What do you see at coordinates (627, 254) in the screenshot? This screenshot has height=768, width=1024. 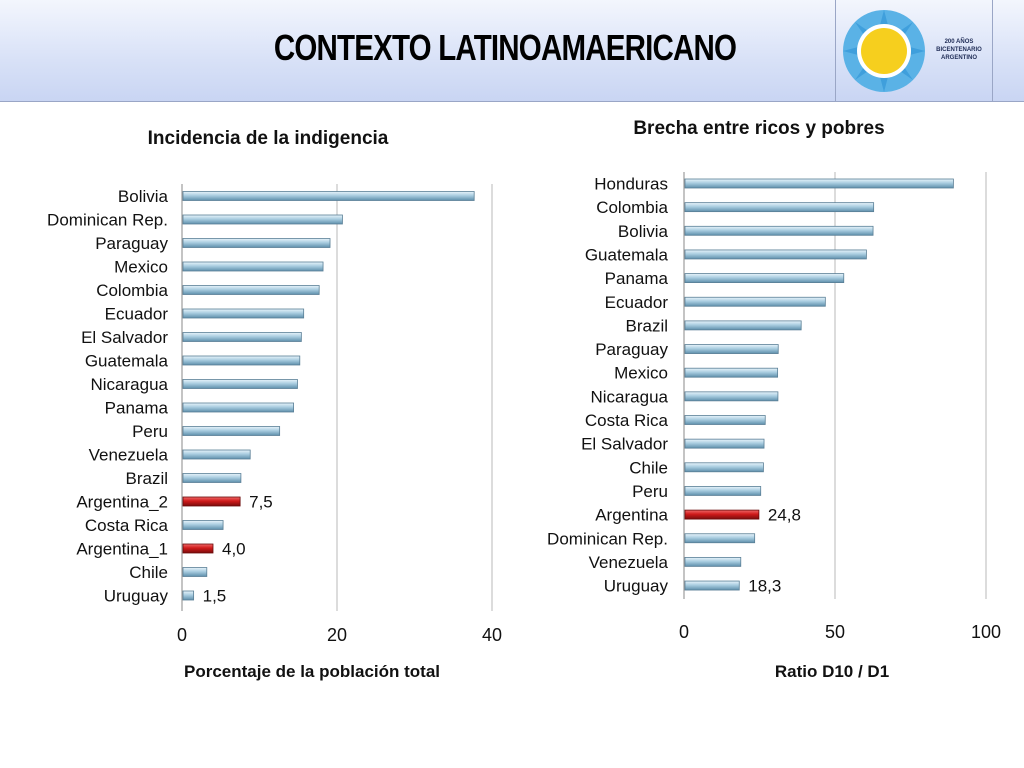 I see `brecha-category-label: Guatemala` at bounding box center [627, 254].